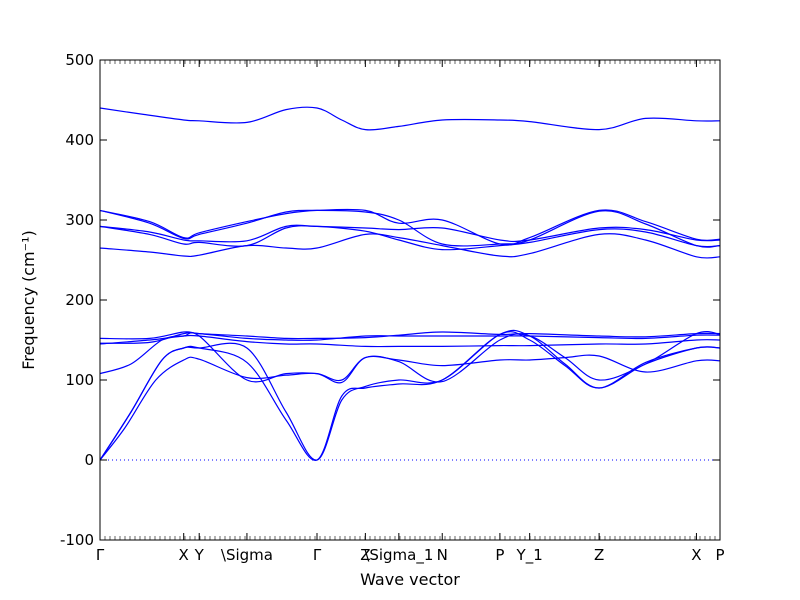 Image resolution: width=800 pixels, height=600 pixels. Describe the element at coordinates (79, 380) in the screenshot. I see `y-tick-label: 100` at that location.